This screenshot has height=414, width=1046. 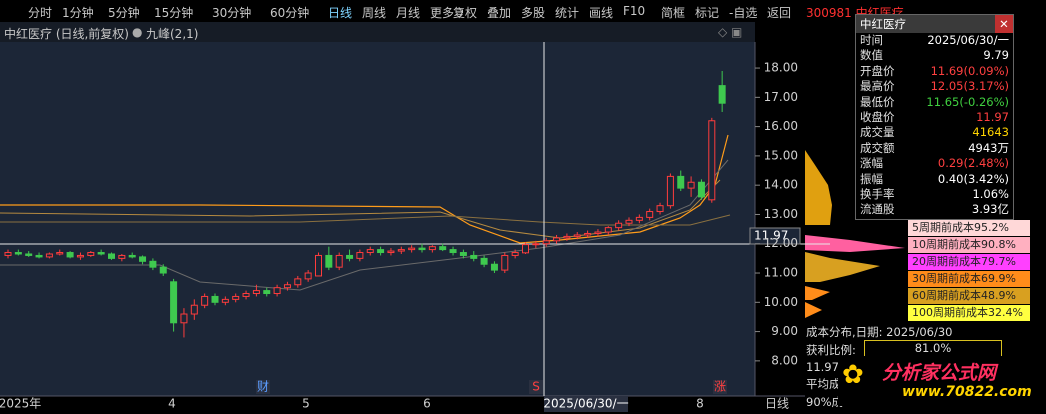 What do you see at coordinates (374, 13) in the screenshot?
I see `period-button: 周线` at bounding box center [374, 13].